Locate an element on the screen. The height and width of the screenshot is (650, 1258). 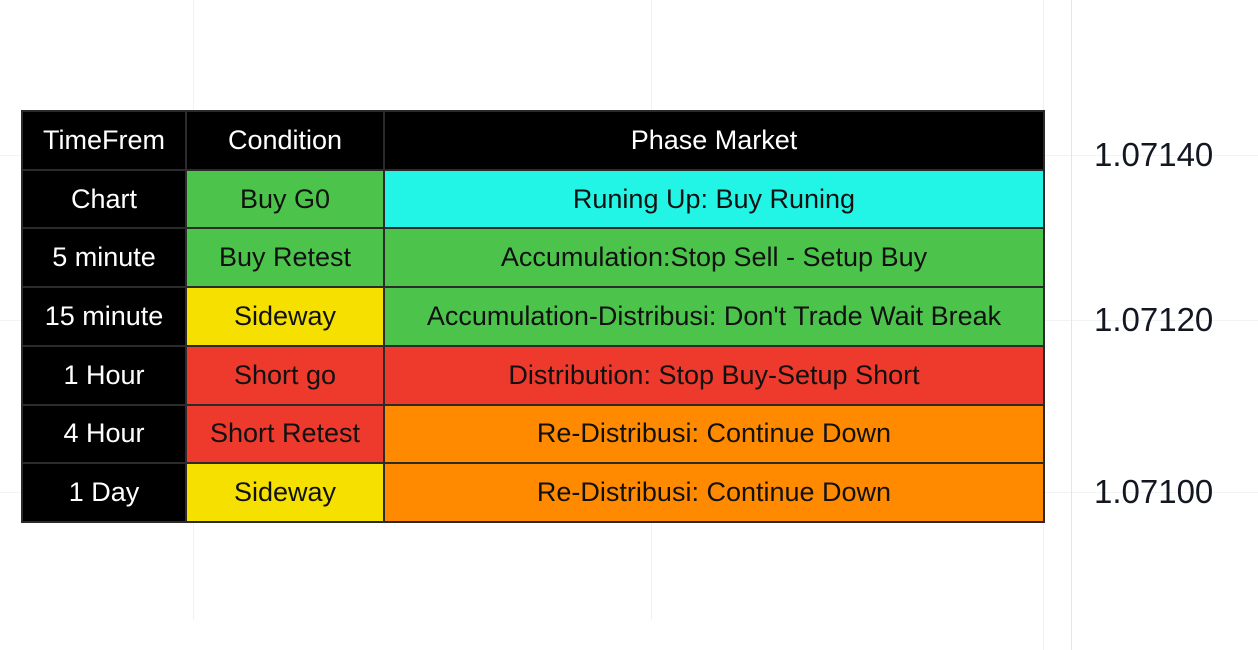
cell-phase-market: Accumulation:Stop Sell - Setup Buy is located at coordinates (714, 258).